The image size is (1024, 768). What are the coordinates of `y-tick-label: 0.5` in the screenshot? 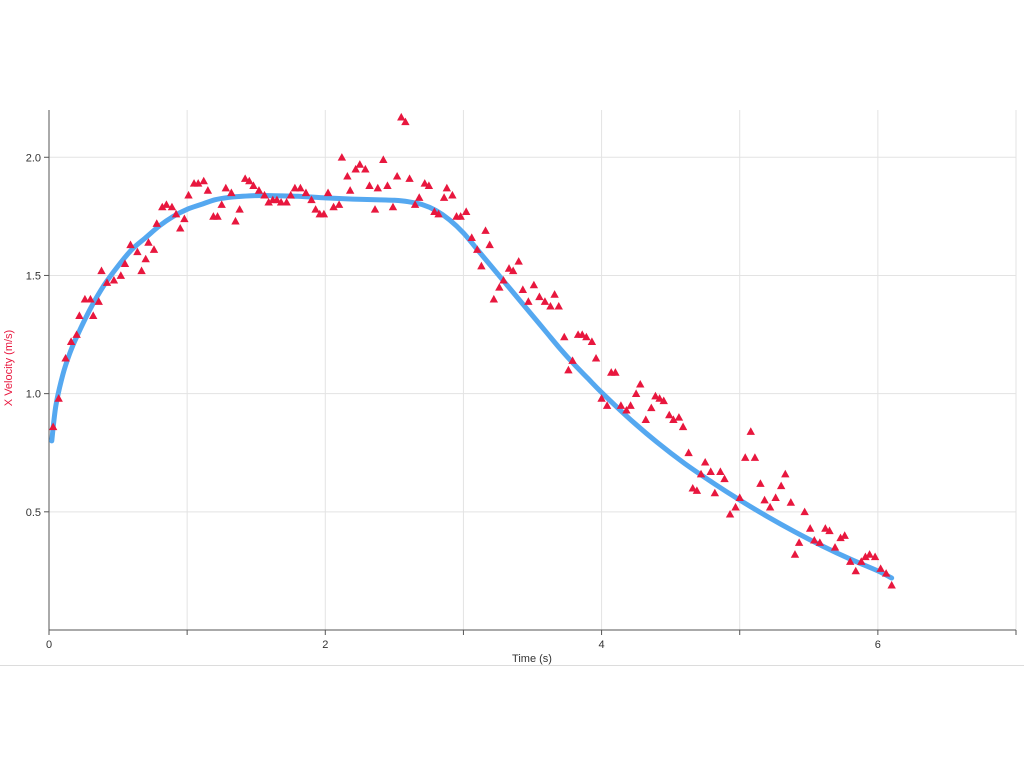 It's located at (33, 513).